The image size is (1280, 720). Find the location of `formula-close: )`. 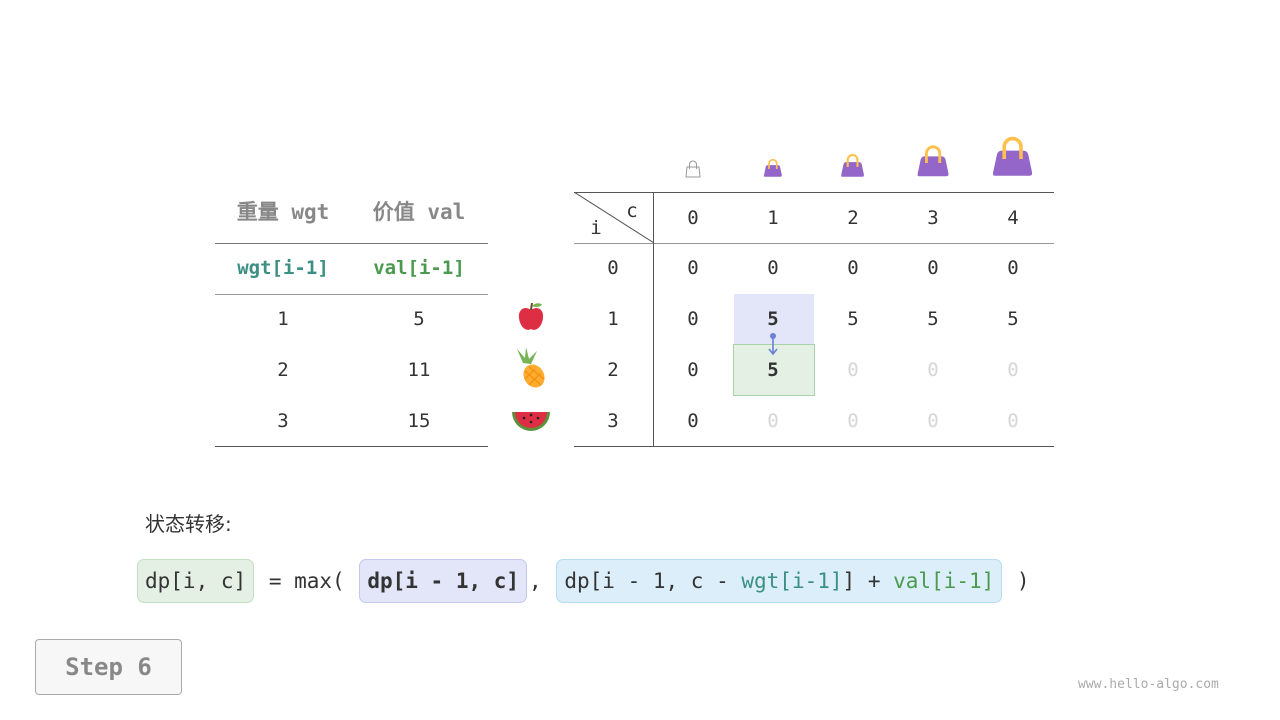

formula-close: ) is located at coordinates (1023, 581).